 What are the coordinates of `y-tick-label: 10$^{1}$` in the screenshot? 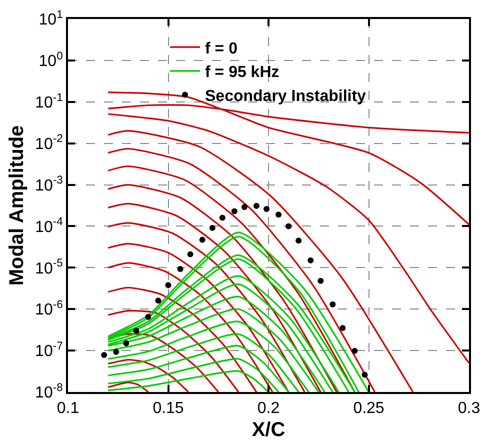 It's located at (50, 18).